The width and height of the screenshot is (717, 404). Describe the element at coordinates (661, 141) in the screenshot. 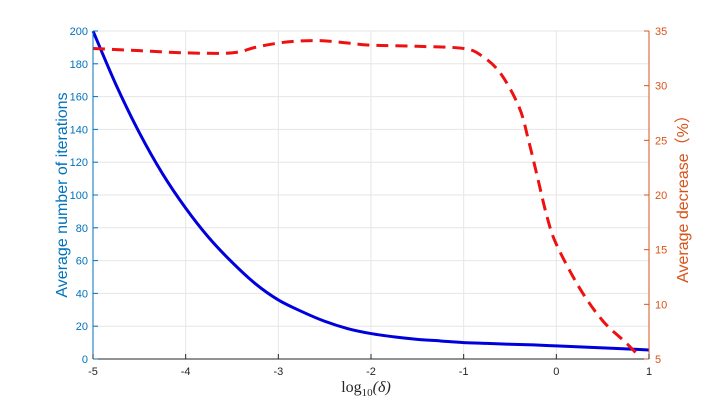

I see `y-tick-label-right: 25` at that location.